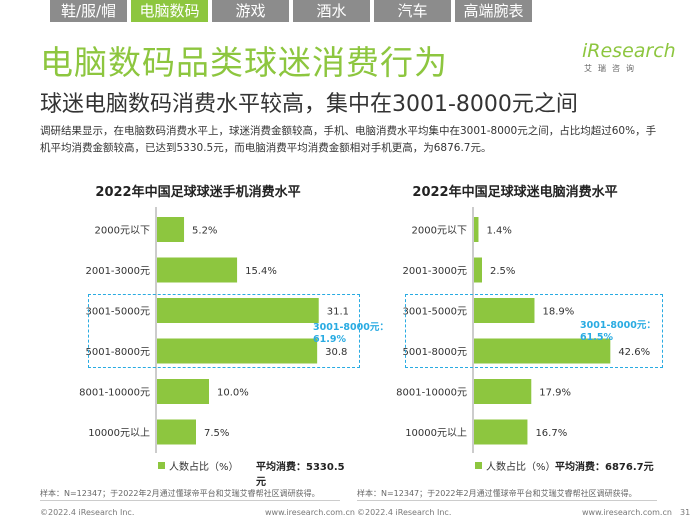 The width and height of the screenshot is (700, 525). I want to click on data-label: 18.9%, so click(558, 312).